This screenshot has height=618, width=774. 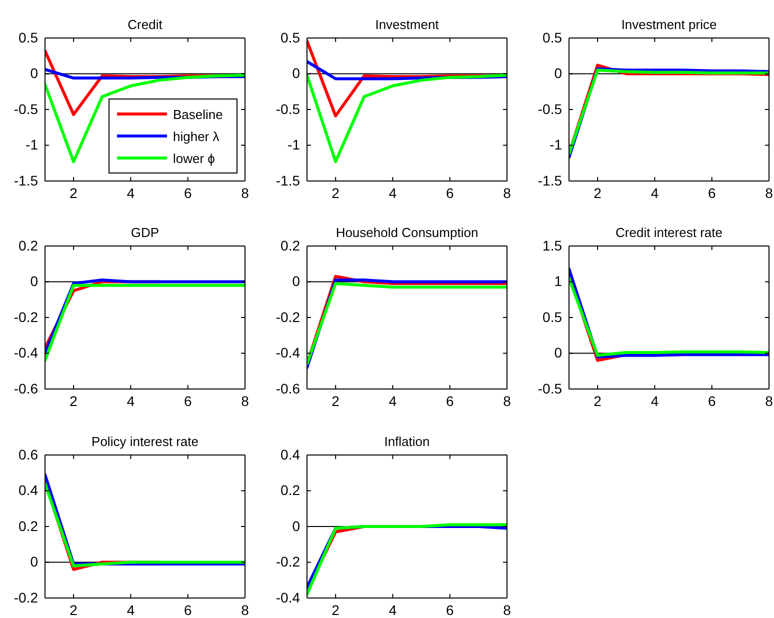 I want to click on chart-title: Credit interest rate, so click(x=669, y=232).